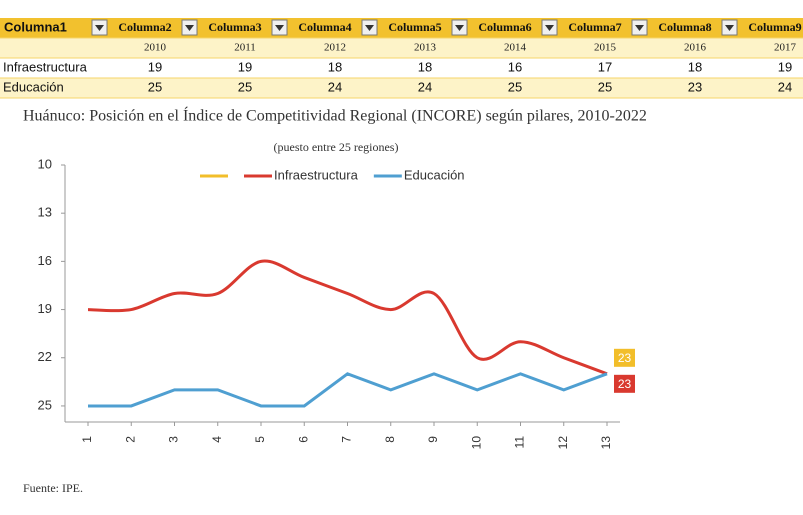 The width and height of the screenshot is (803, 515). What do you see at coordinates (45, 356) in the screenshot?
I see `y-tick-label: 22` at bounding box center [45, 356].